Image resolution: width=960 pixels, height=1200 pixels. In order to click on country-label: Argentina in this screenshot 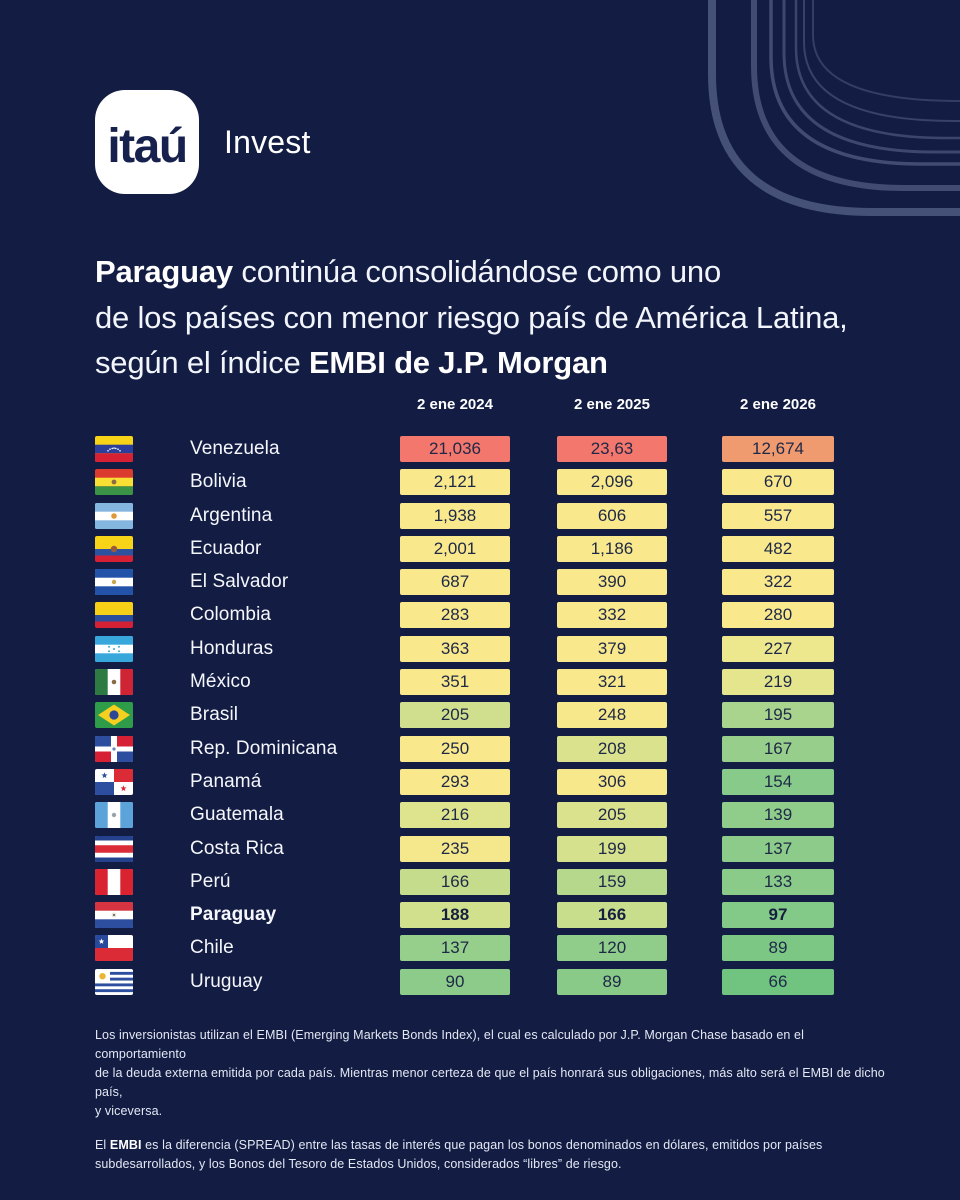, I will do `click(231, 515)`.